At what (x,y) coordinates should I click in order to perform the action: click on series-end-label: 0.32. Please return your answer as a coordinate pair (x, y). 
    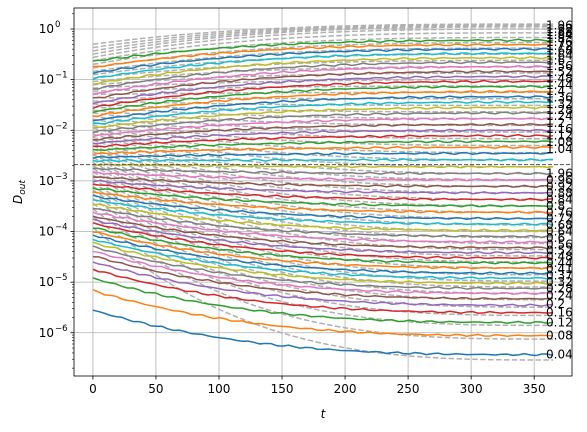
    Looking at the image, I should click on (559, 282).